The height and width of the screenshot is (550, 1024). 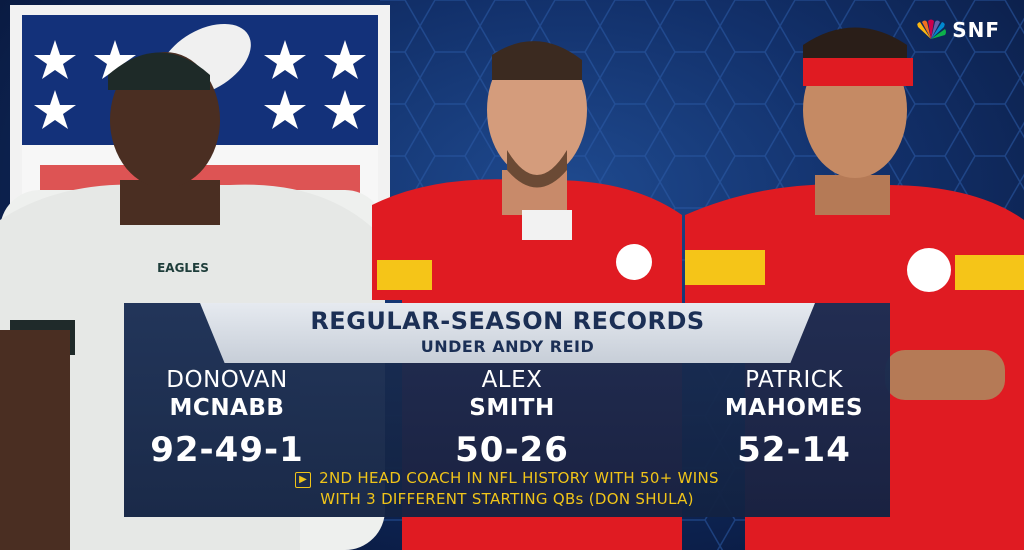 What do you see at coordinates (303, 480) in the screenshot?
I see `play-arrow-icon: ▶` at bounding box center [303, 480].